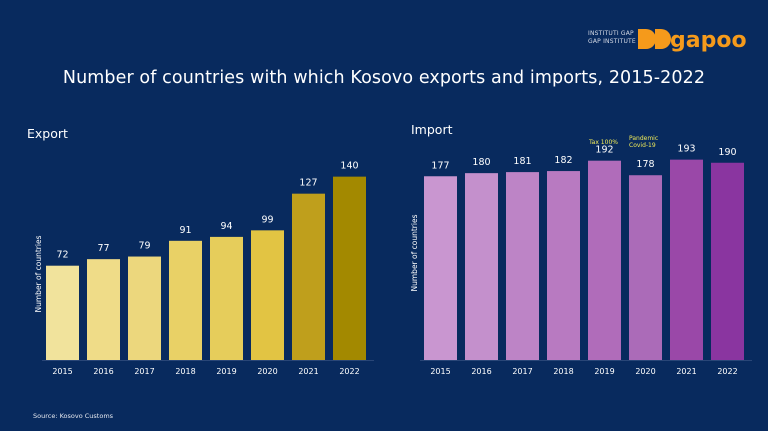 The image size is (768, 431). Describe the element at coordinates (226, 298) in the screenshot. I see `export-bar-2019` at that location.